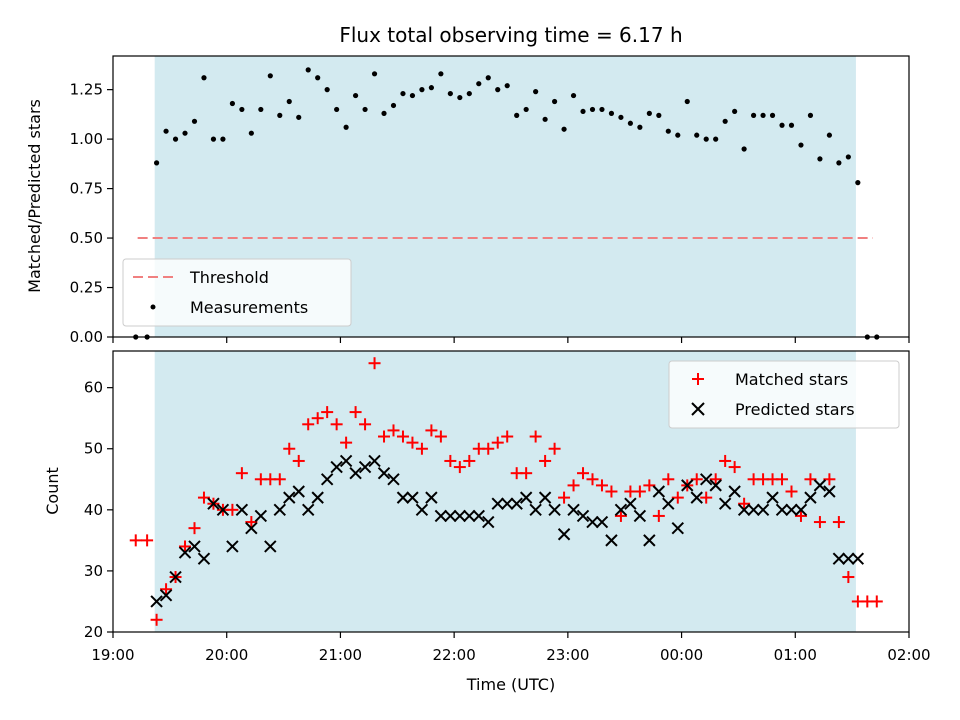 Image resolution: width=960 pixels, height=720 pixels. What do you see at coordinates (93, 388) in the screenshot?
I see `y-tick-label: 60` at bounding box center [93, 388].